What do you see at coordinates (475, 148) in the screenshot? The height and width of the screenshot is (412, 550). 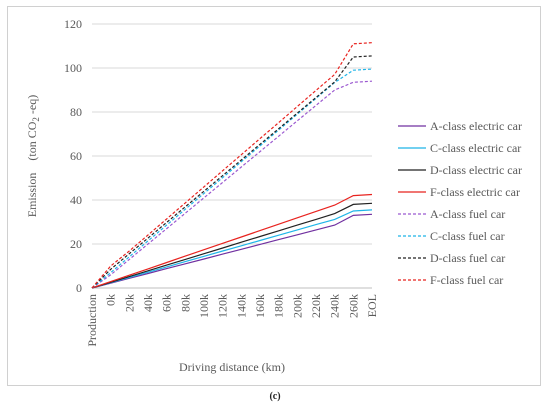 I see `legend-label: C-class electric car` at bounding box center [475, 148].